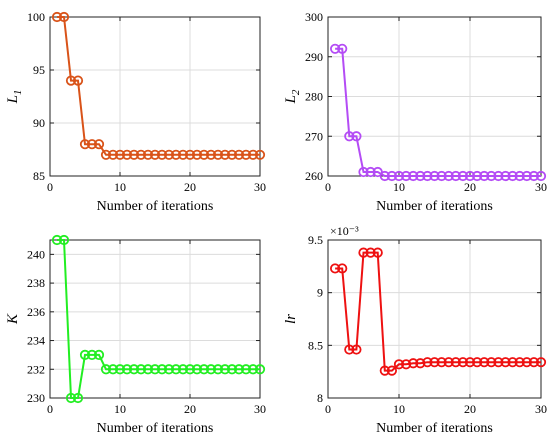 This screenshot has width=550, height=441. Describe the element at coordinates (14, 97) in the screenshot. I see `y-axis-label: L1` at that location.